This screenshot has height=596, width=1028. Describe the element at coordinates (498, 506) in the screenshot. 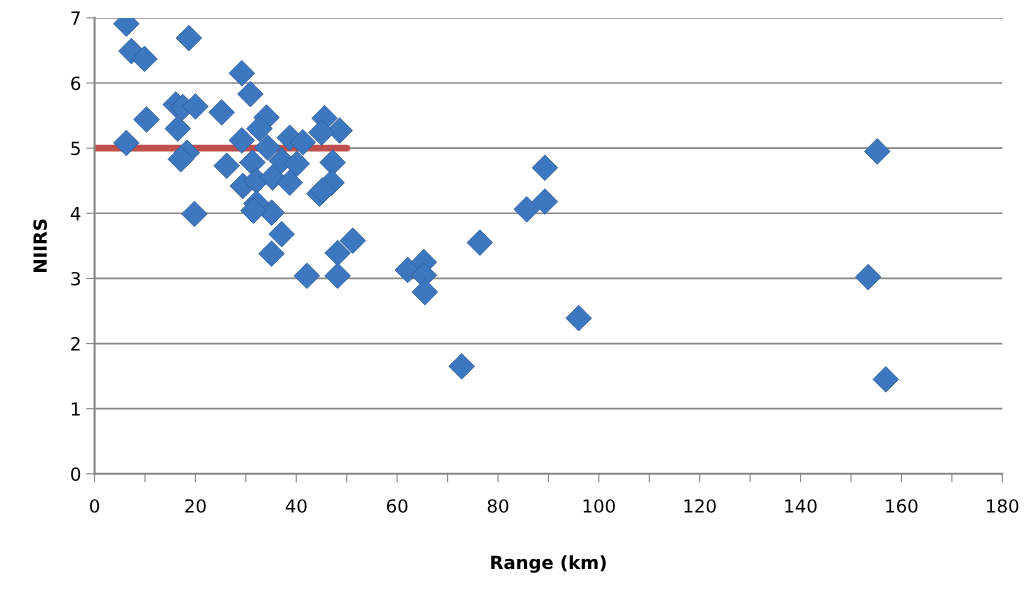

I see `x-tick-label: 80` at that location.